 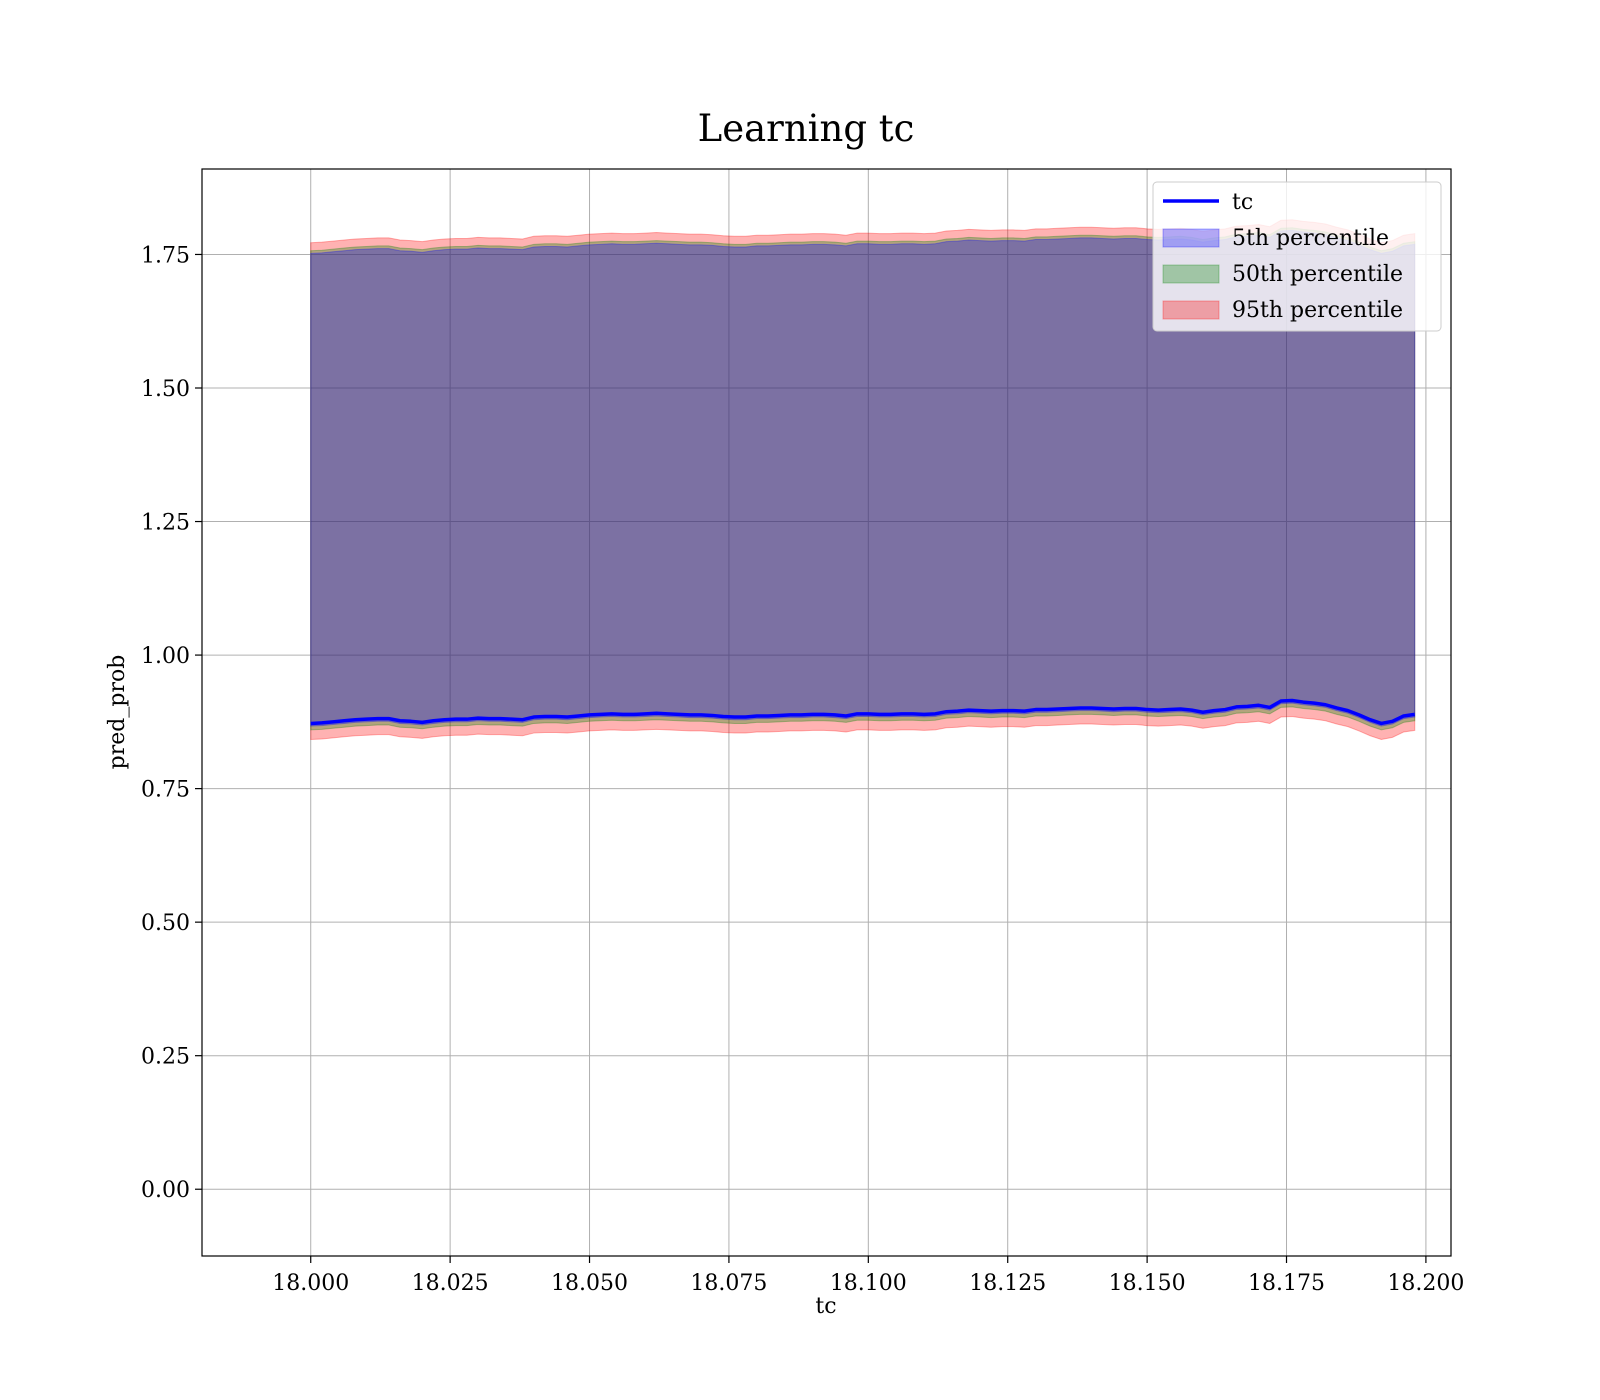 What do you see at coordinates (165, 1190) in the screenshot?
I see `y-tick-label: 0.00` at bounding box center [165, 1190].